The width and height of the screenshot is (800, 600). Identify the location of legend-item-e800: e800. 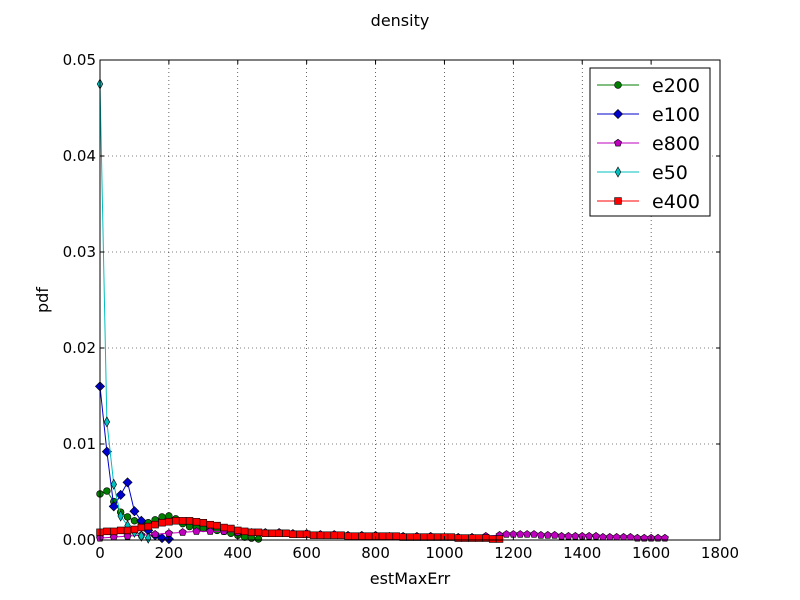
(648, 144).